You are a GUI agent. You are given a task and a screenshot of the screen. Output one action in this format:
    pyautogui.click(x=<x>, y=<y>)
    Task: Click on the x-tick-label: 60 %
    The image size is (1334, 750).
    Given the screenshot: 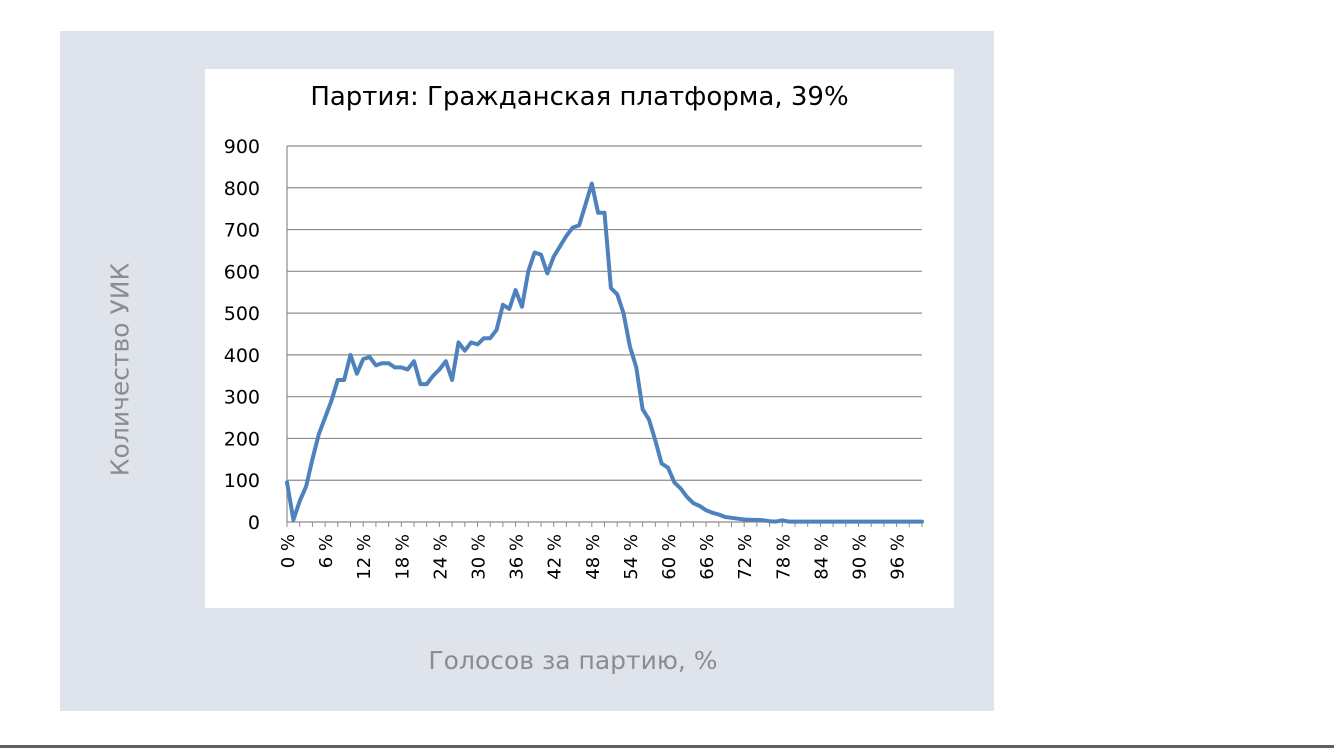 What is the action you would take?
    pyautogui.click(x=669, y=557)
    